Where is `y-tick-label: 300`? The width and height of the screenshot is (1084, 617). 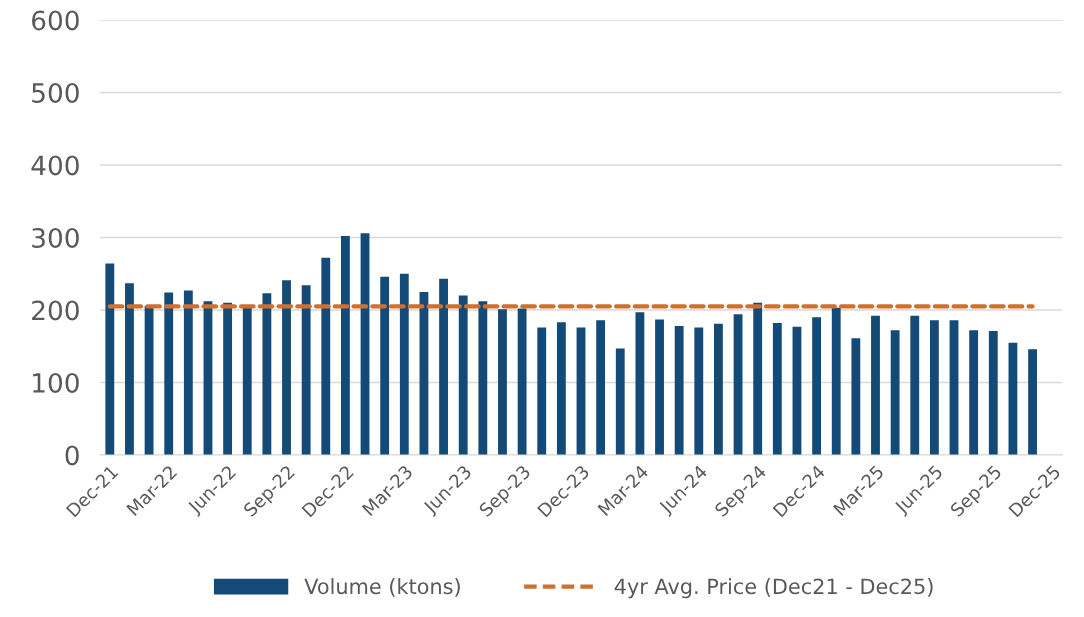
y-tick-label: 300 is located at coordinates (55, 237).